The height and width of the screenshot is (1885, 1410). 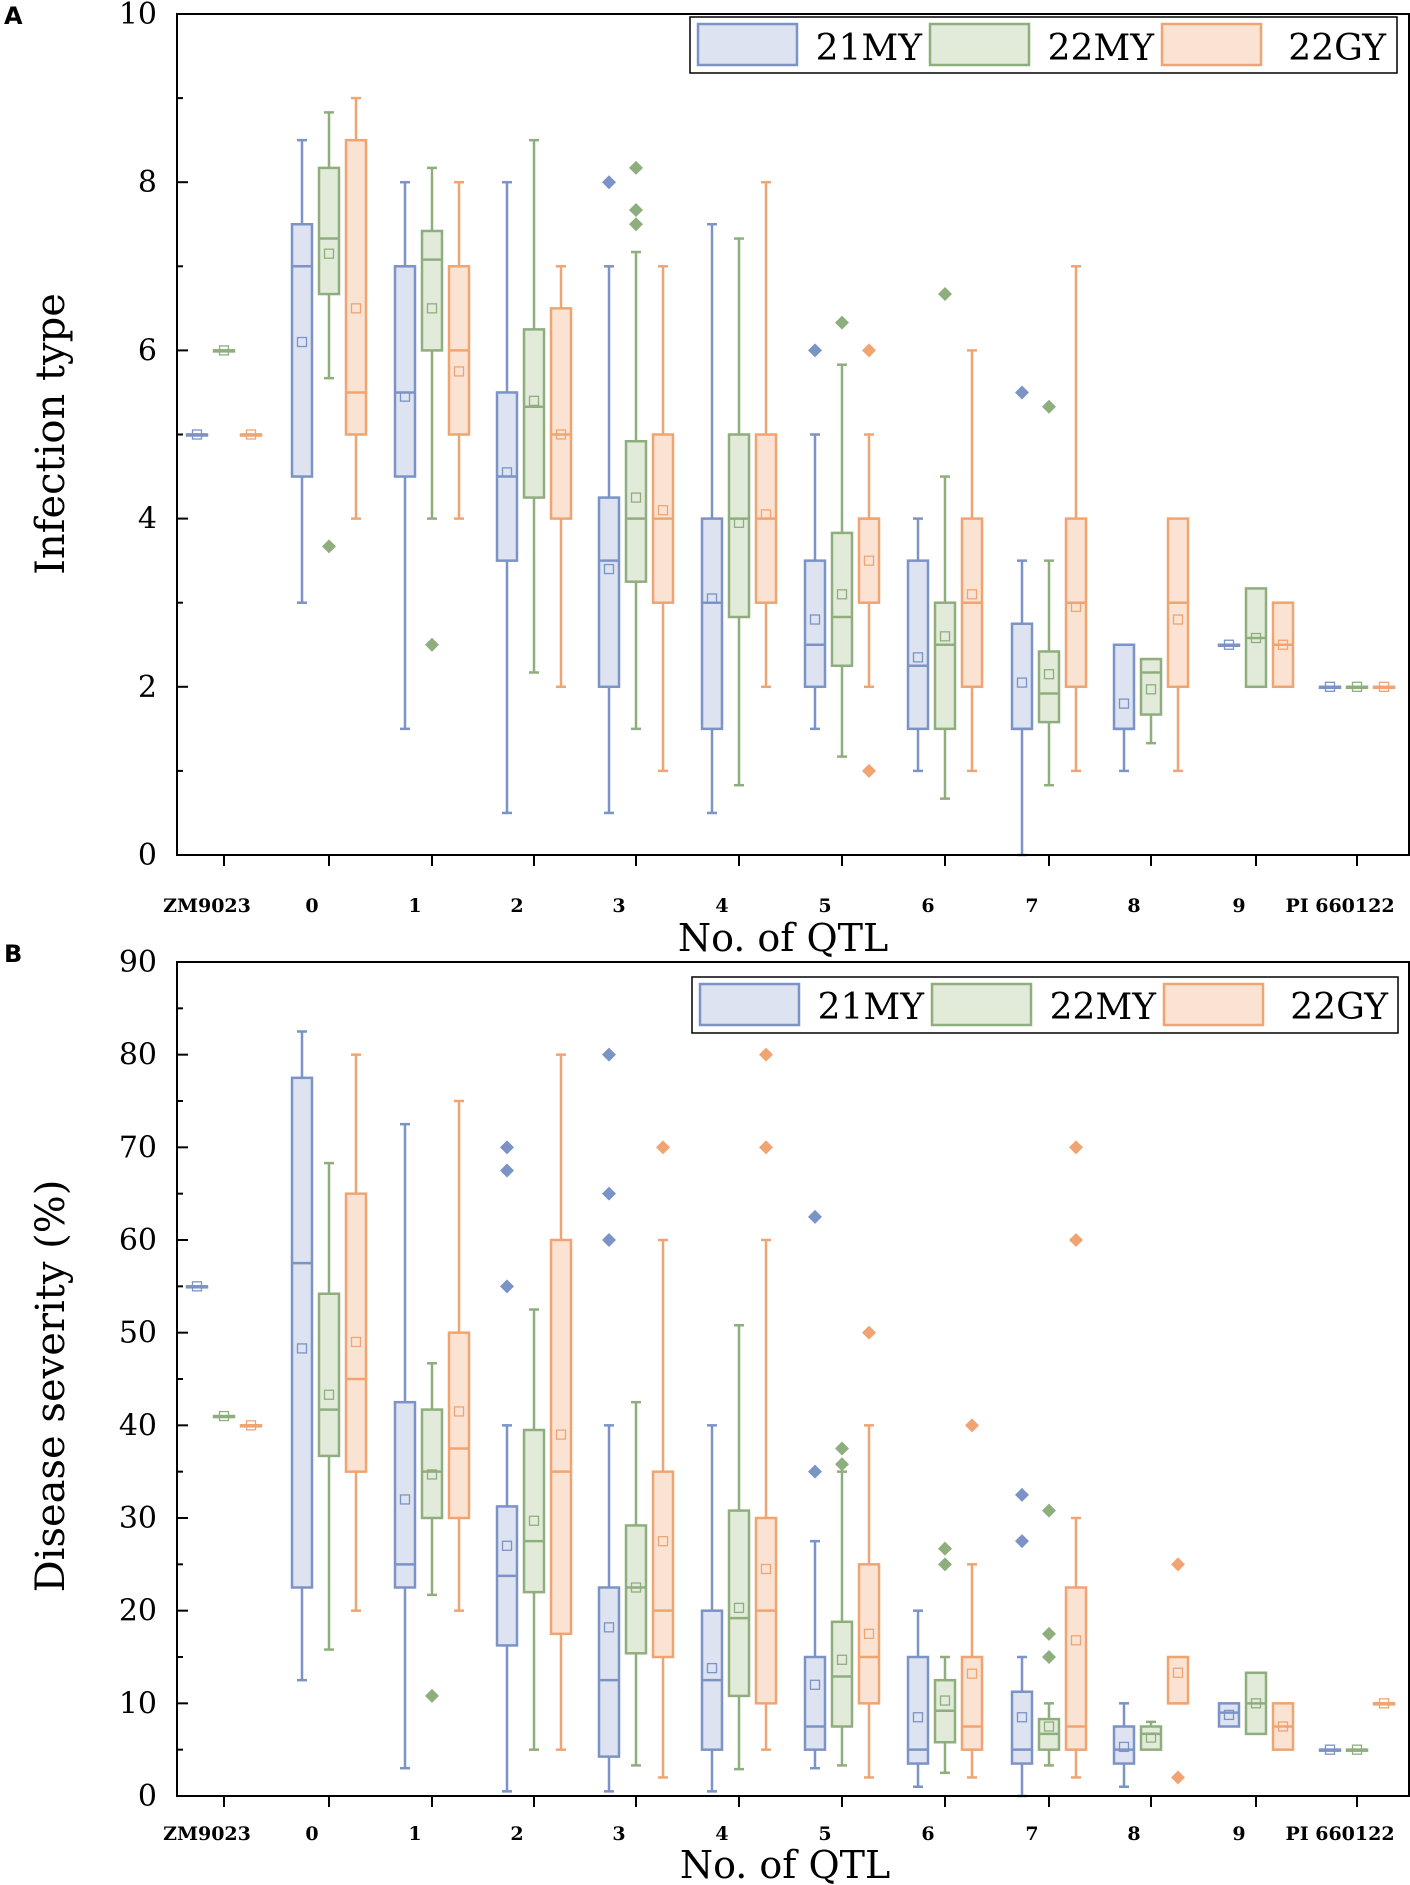 What do you see at coordinates (138, 1611) in the screenshot?
I see `y-tick-label-b: 20` at bounding box center [138, 1611].